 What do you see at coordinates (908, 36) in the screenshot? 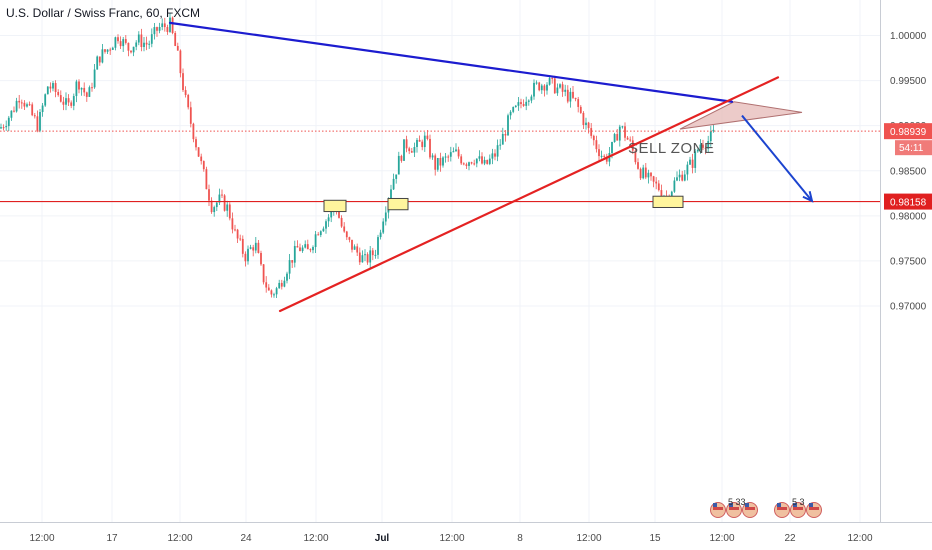
I see `price-tick-label: 1.00000` at bounding box center [908, 36].